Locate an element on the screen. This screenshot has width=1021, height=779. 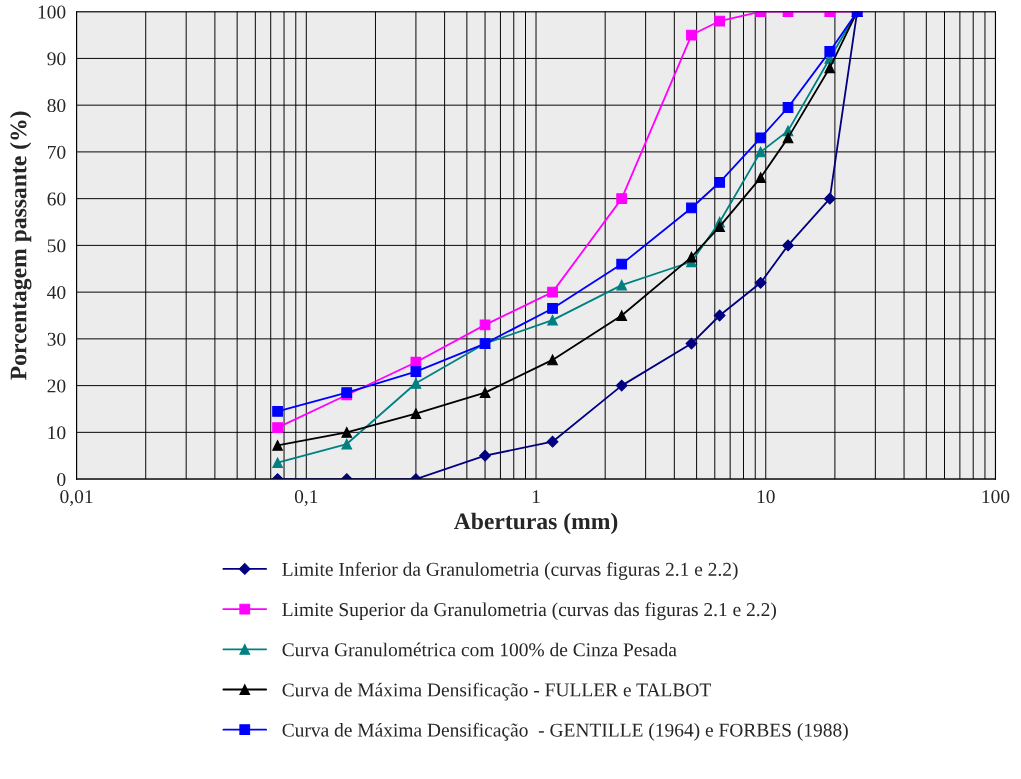
legend-label: Curva de Máxima Densificação - FULLER e TALBOT is located at coordinates (496, 691).